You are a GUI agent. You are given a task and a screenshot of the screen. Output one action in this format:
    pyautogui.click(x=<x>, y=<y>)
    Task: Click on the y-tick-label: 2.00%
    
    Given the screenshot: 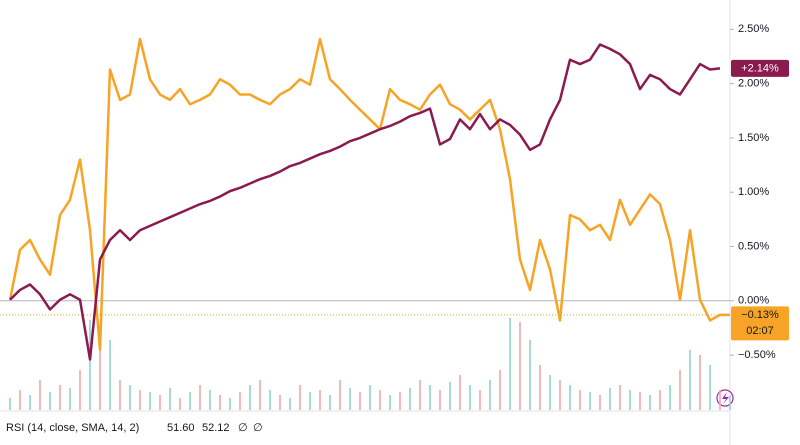 What is the action you would take?
    pyautogui.click(x=753, y=84)
    